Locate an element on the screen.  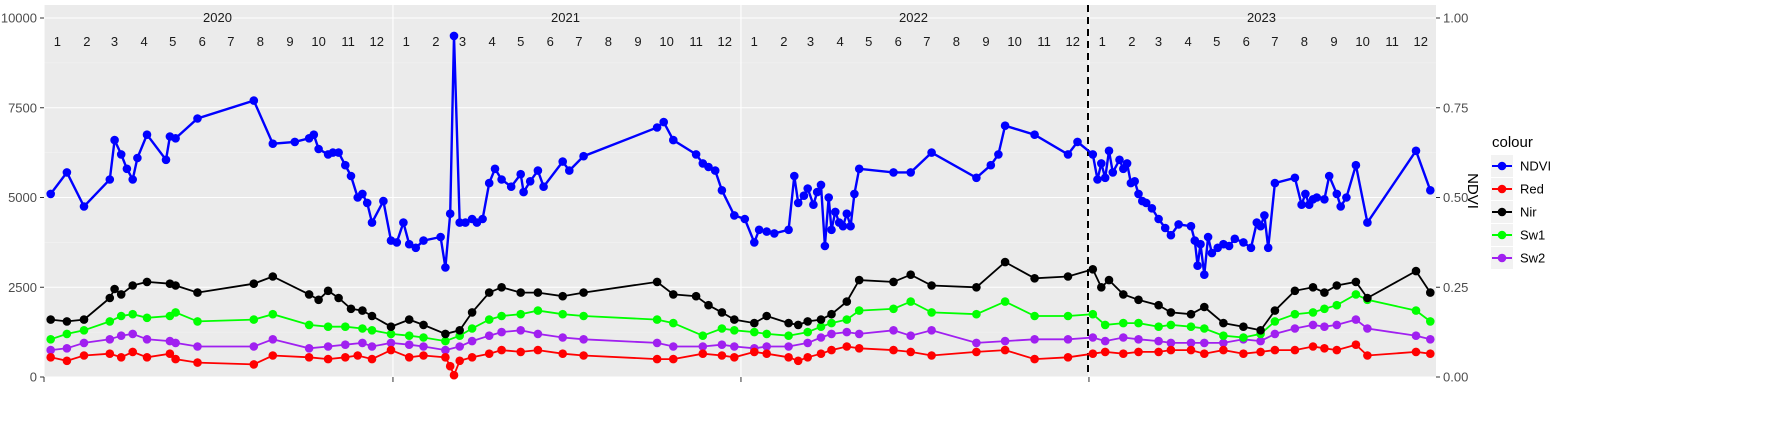
legend-label: Nir is located at coordinates (1528, 212).